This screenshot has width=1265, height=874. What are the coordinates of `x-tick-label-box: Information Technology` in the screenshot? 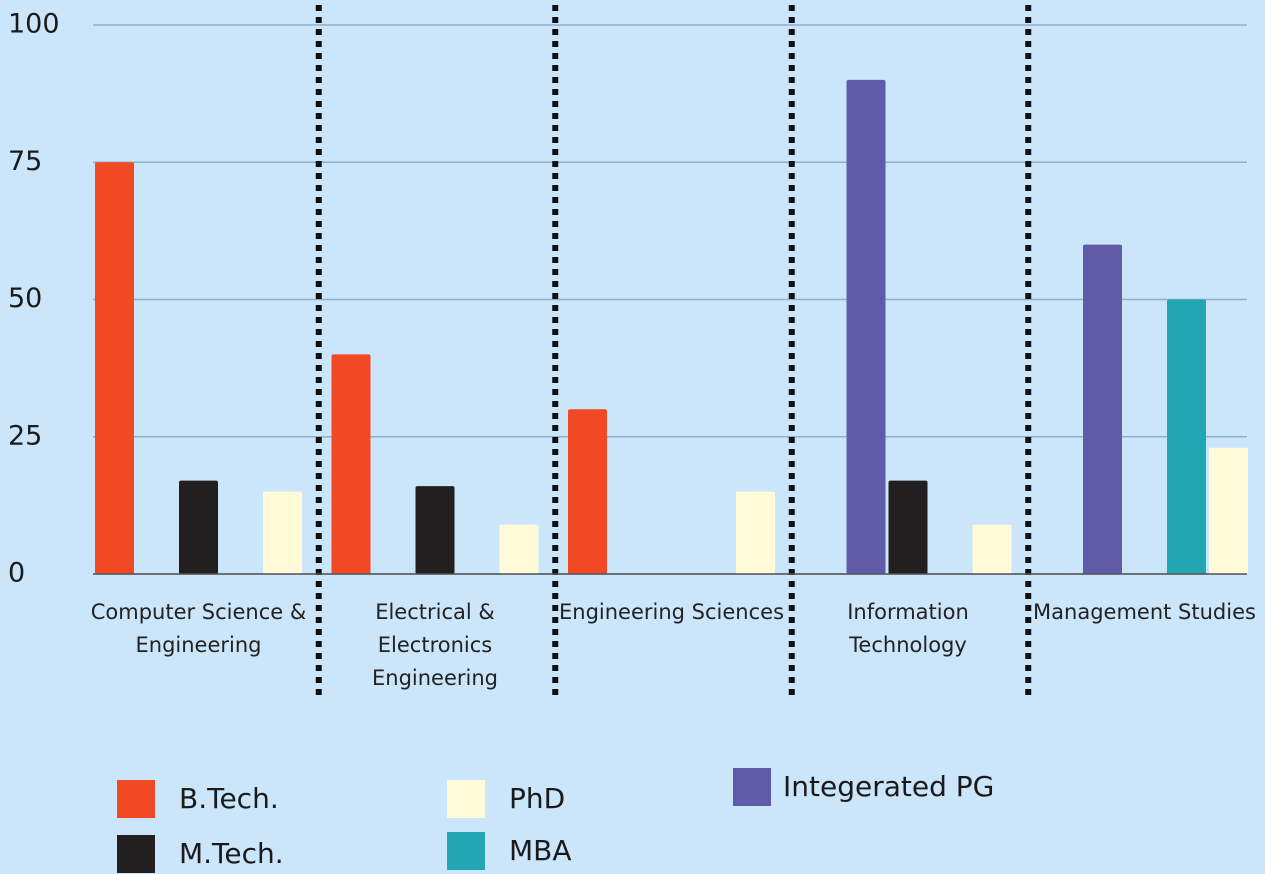 It's located at (908, 628).